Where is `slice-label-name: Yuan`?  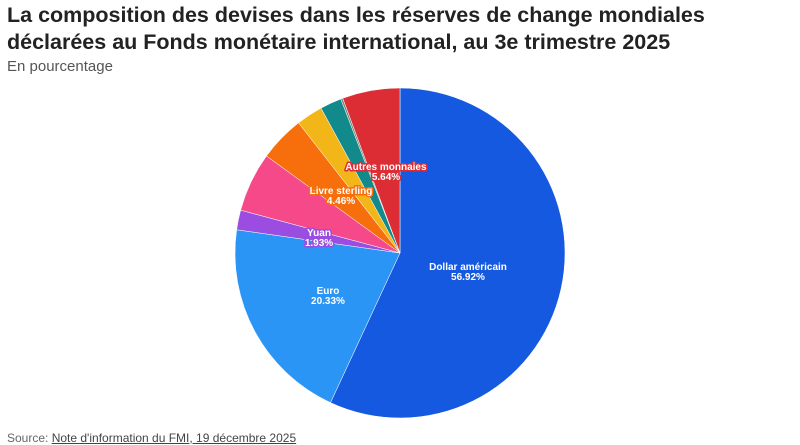 slice-label-name: Yuan is located at coordinates (319, 233).